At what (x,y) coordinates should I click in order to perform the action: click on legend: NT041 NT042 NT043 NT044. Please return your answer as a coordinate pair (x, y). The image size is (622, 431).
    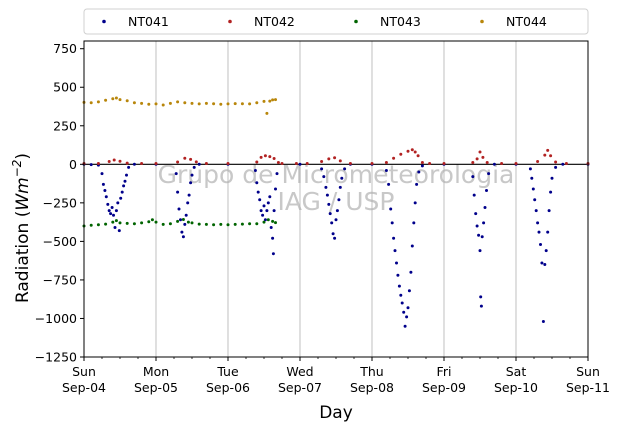
    Looking at the image, I should click on (336, 21).